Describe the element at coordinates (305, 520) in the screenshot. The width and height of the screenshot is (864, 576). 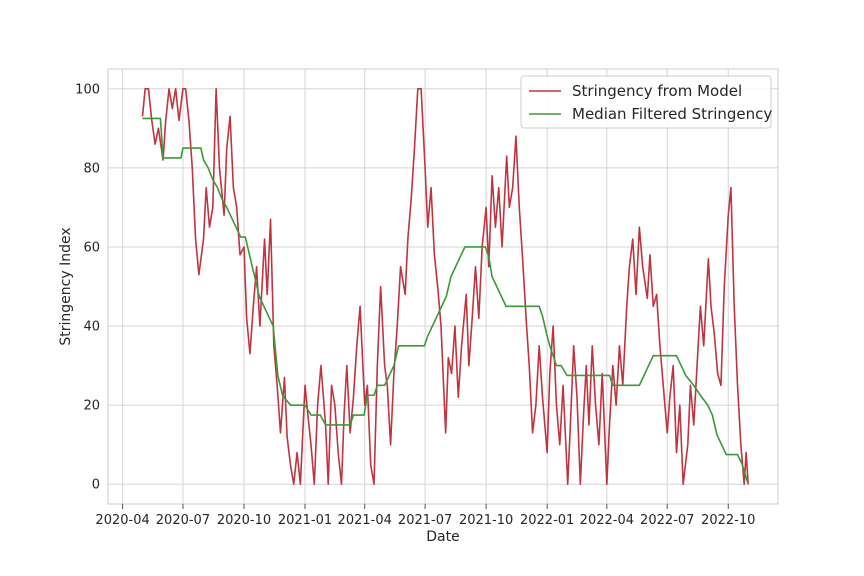
I see `x-tick-label: 2021-01` at that location.